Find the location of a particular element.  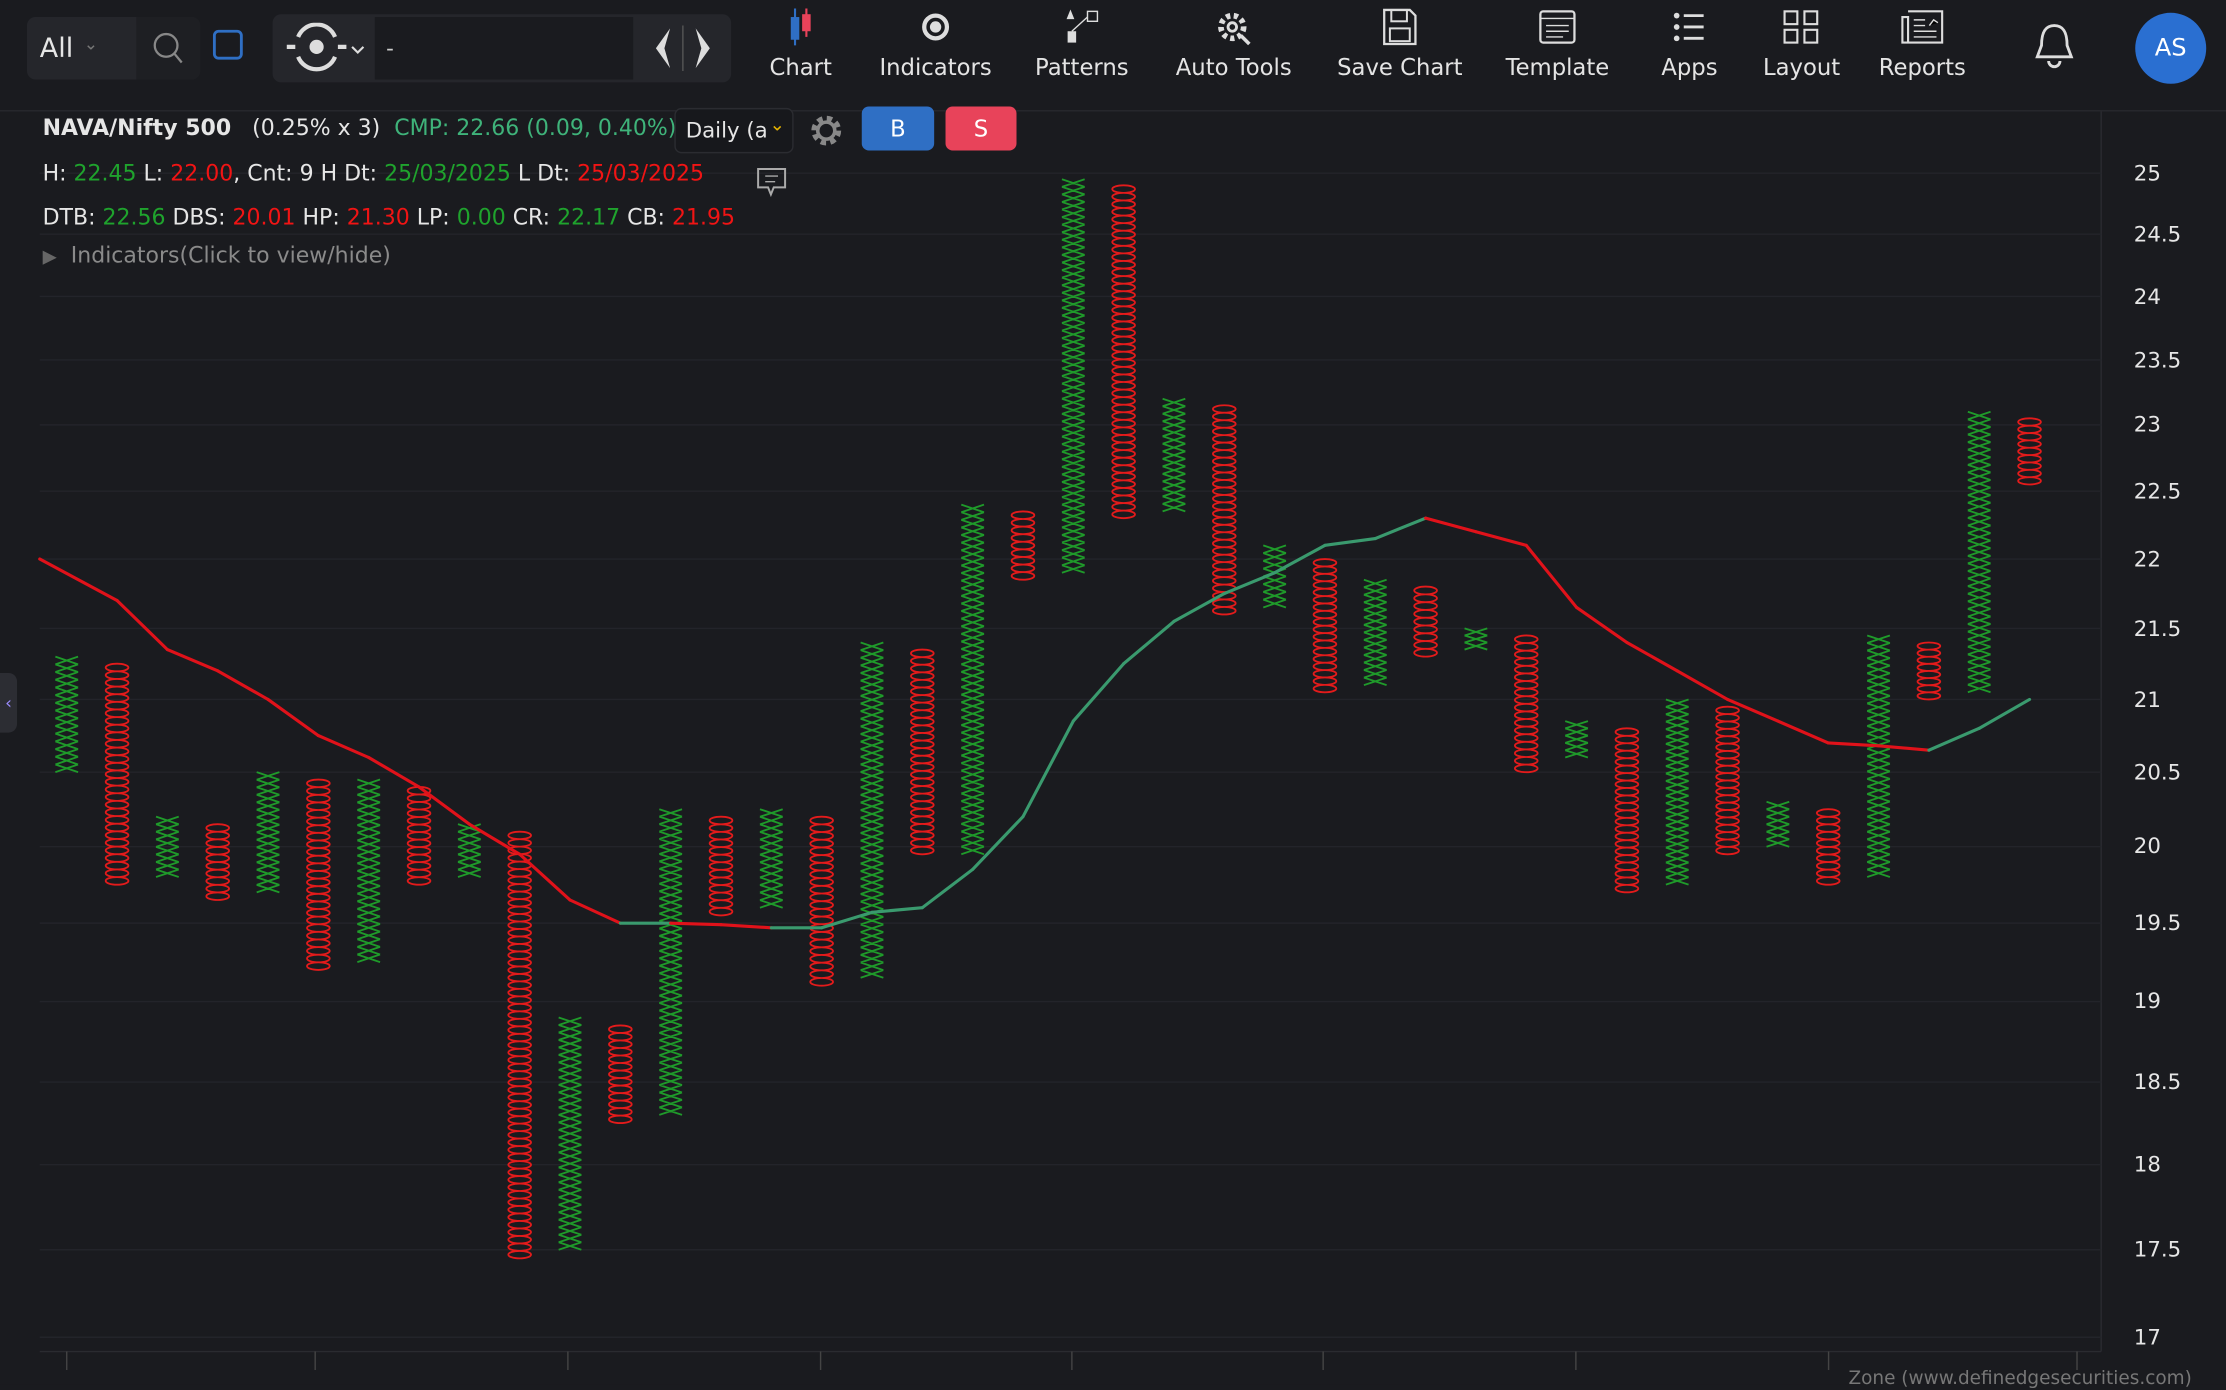

toolbar-save-chart-button: Save Chart is located at coordinates (1400, 43).